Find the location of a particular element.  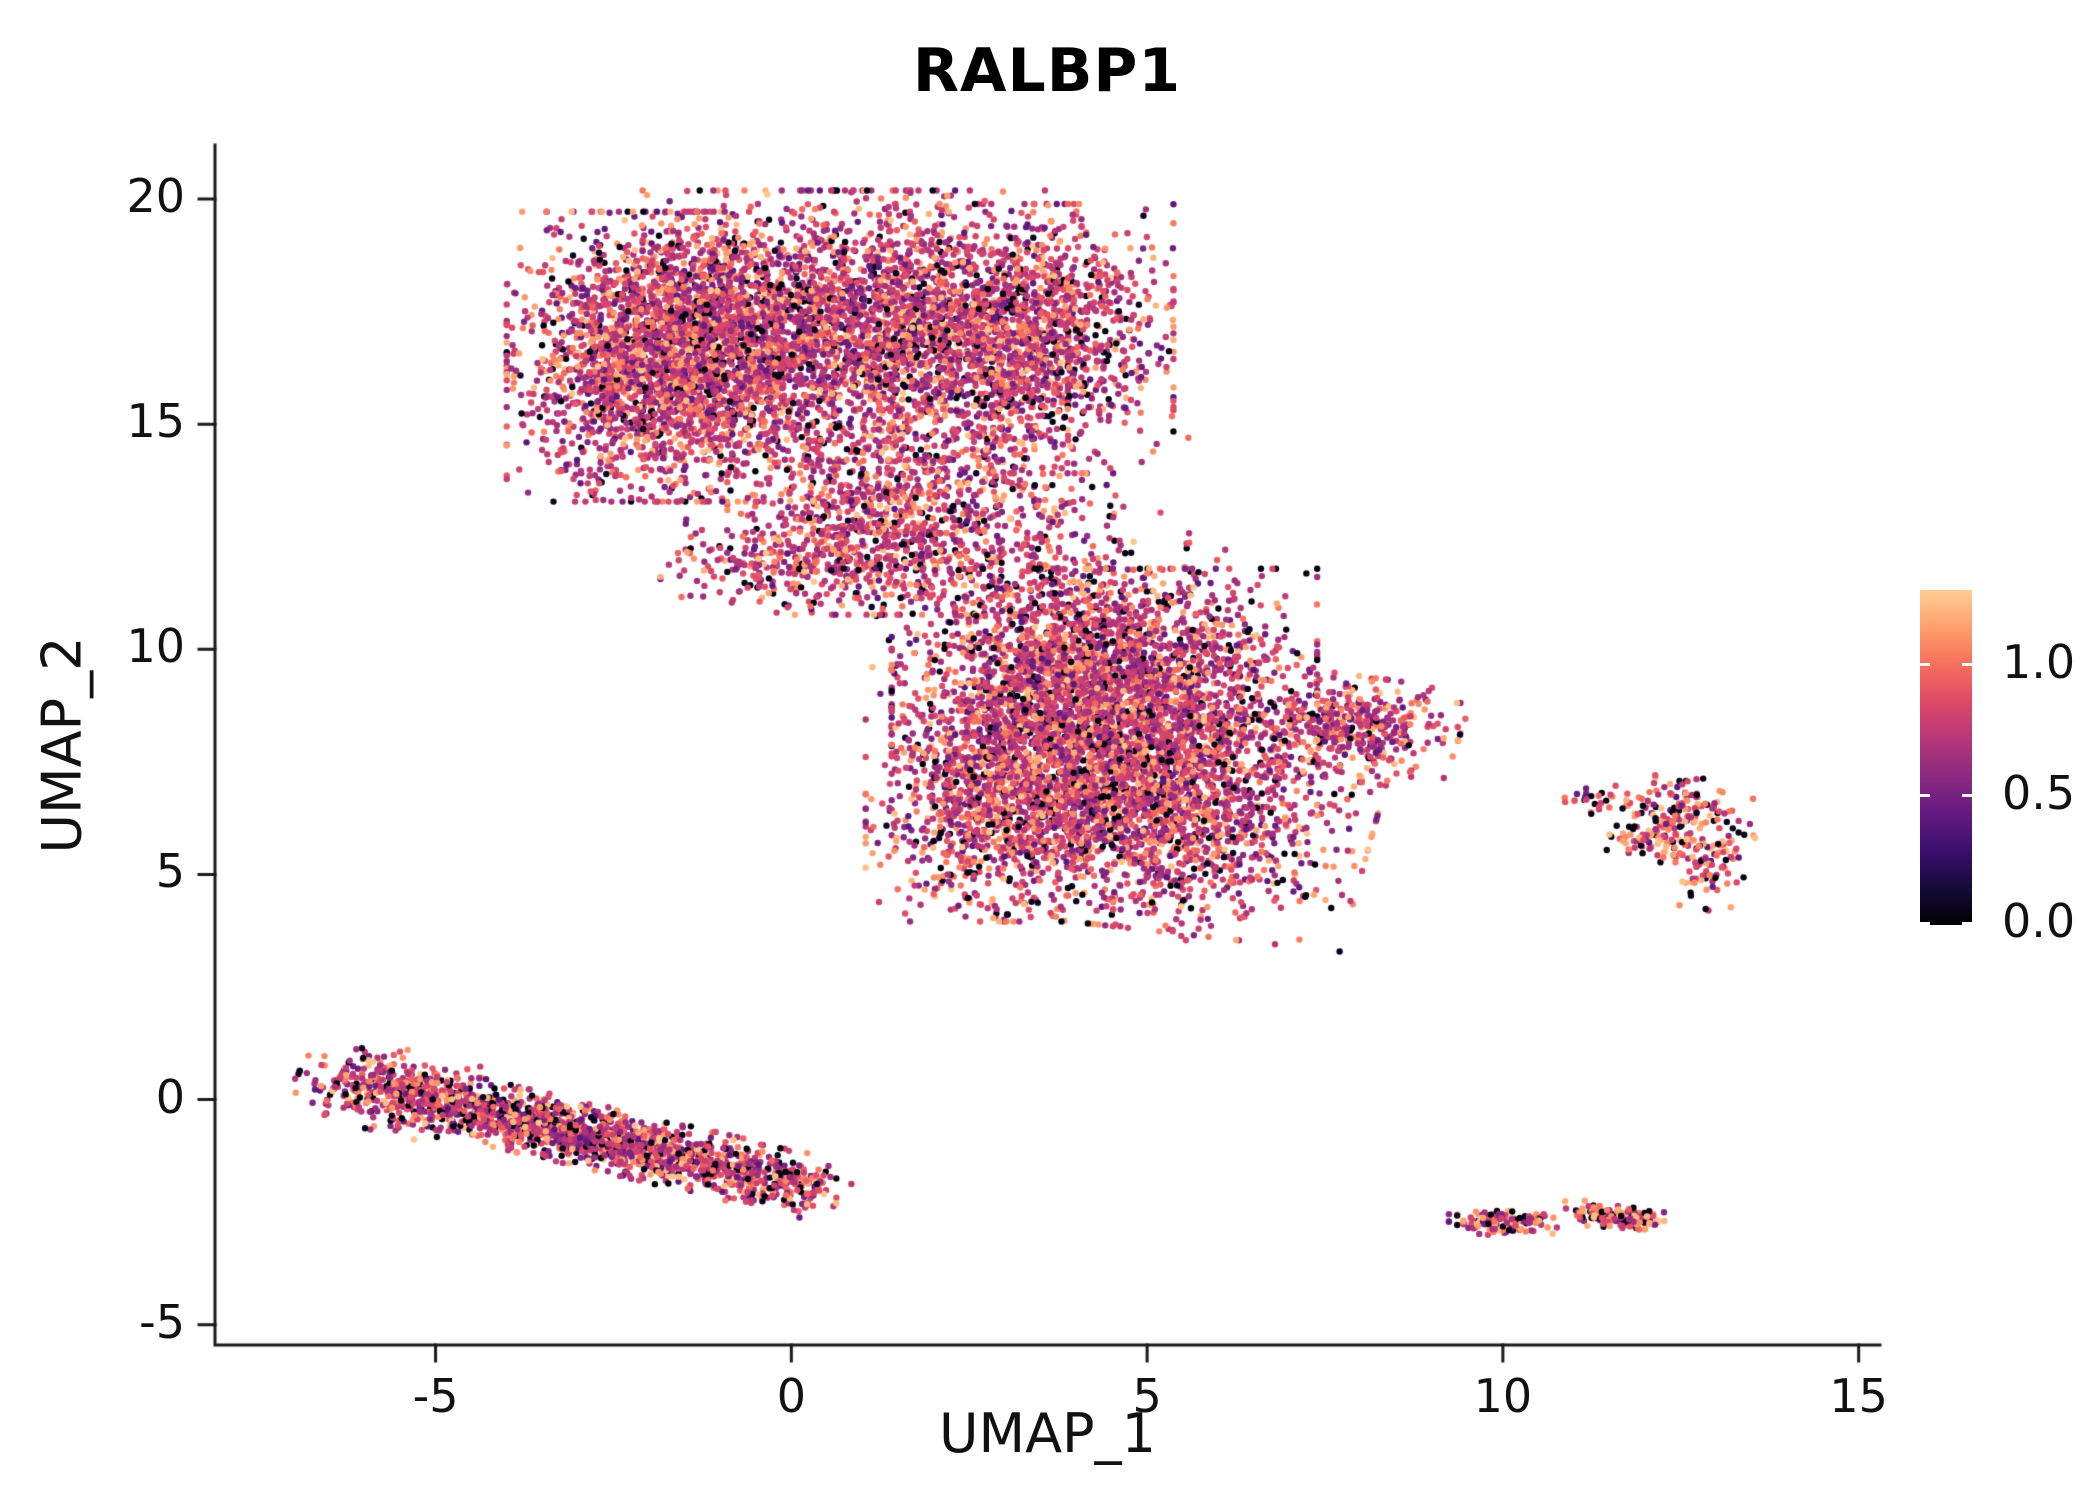

colorbar-tick-label: 0.0 is located at coordinates (2039, 921).